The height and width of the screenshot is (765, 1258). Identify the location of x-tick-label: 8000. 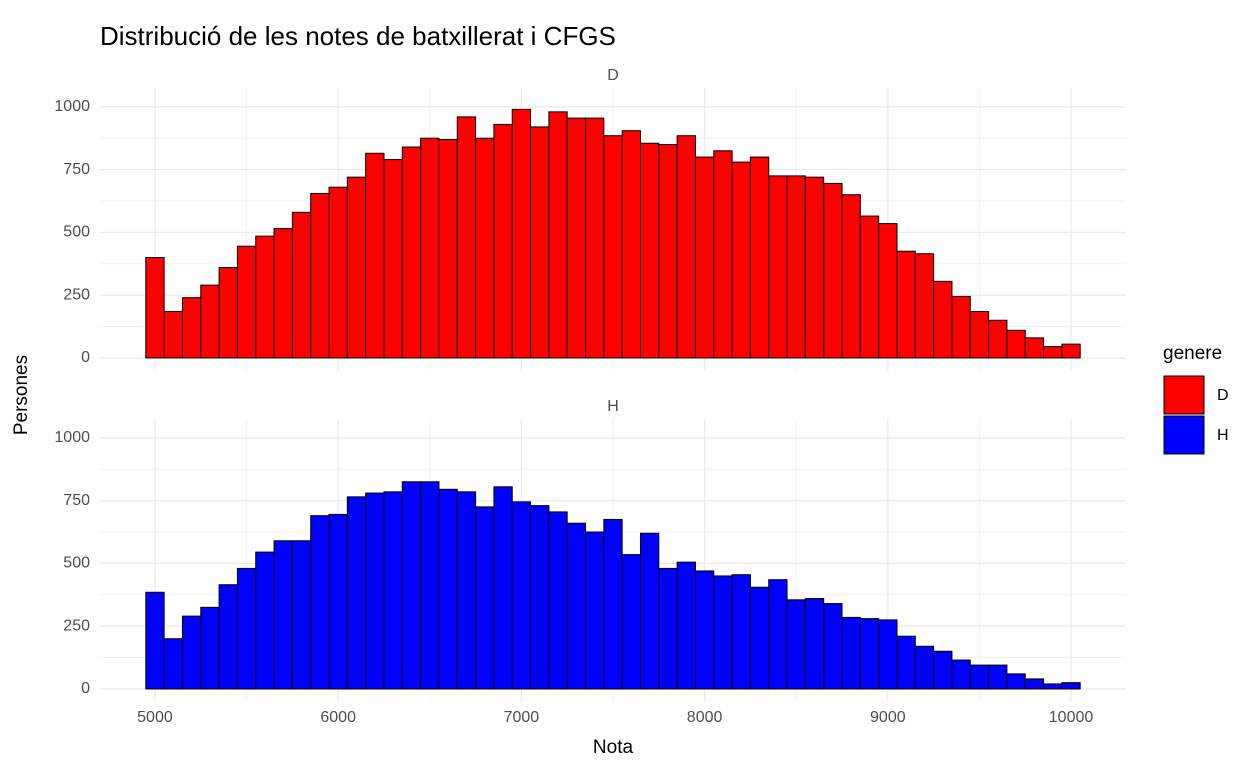
(705, 717).